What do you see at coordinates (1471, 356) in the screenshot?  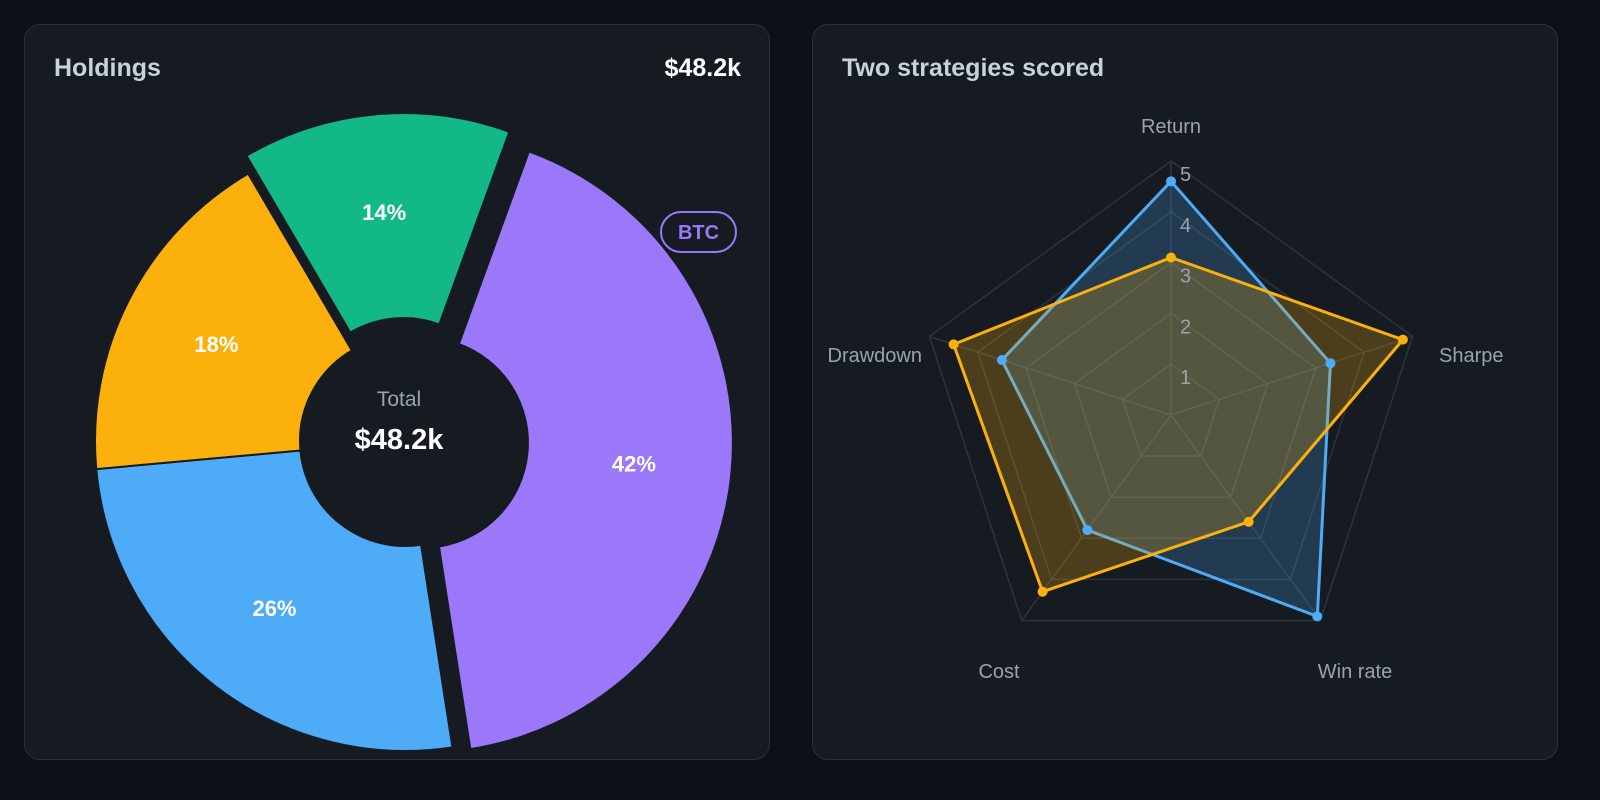 I see `radar-axis-label-sharpe: Sharpe` at bounding box center [1471, 356].